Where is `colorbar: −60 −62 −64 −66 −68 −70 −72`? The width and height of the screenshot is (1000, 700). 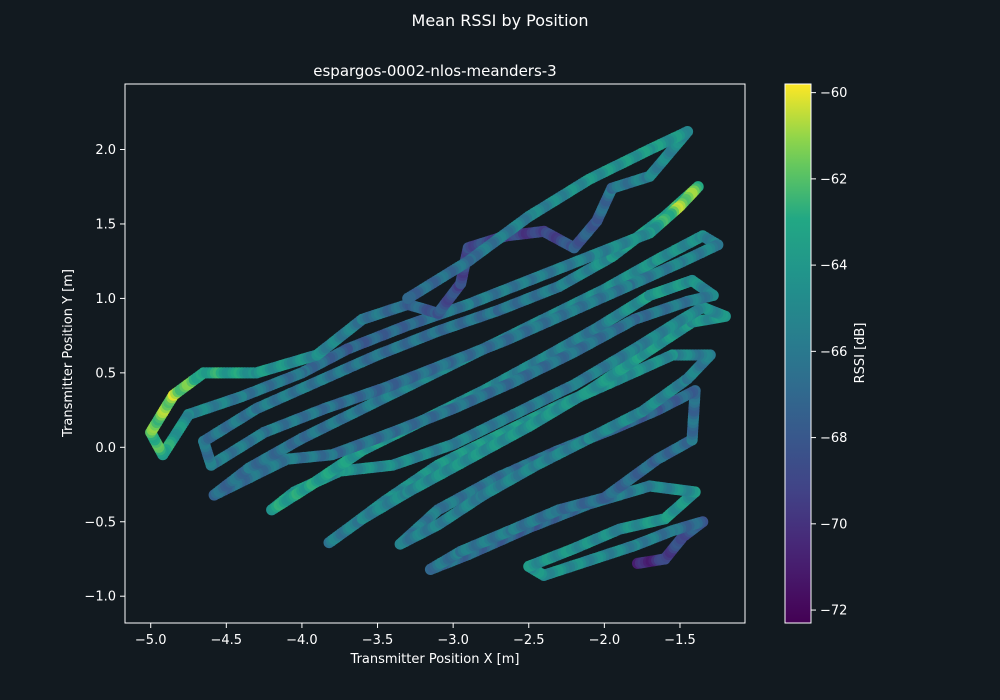 colorbar: −60 −62 −64 −66 −68 −70 −72 is located at coordinates (815, 353).